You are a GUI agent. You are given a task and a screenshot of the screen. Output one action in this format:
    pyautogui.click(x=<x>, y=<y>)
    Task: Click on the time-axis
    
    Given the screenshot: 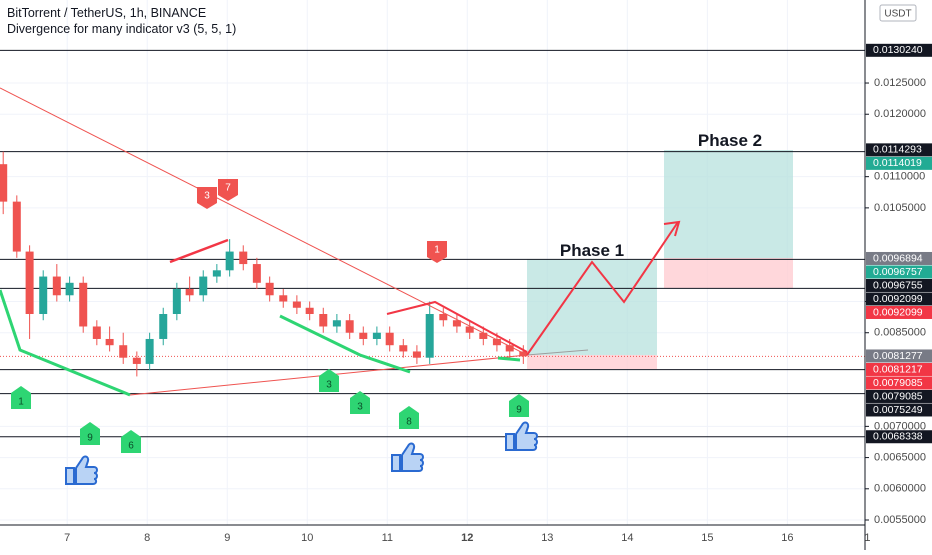 What is the action you would take?
    pyautogui.click(x=432, y=537)
    